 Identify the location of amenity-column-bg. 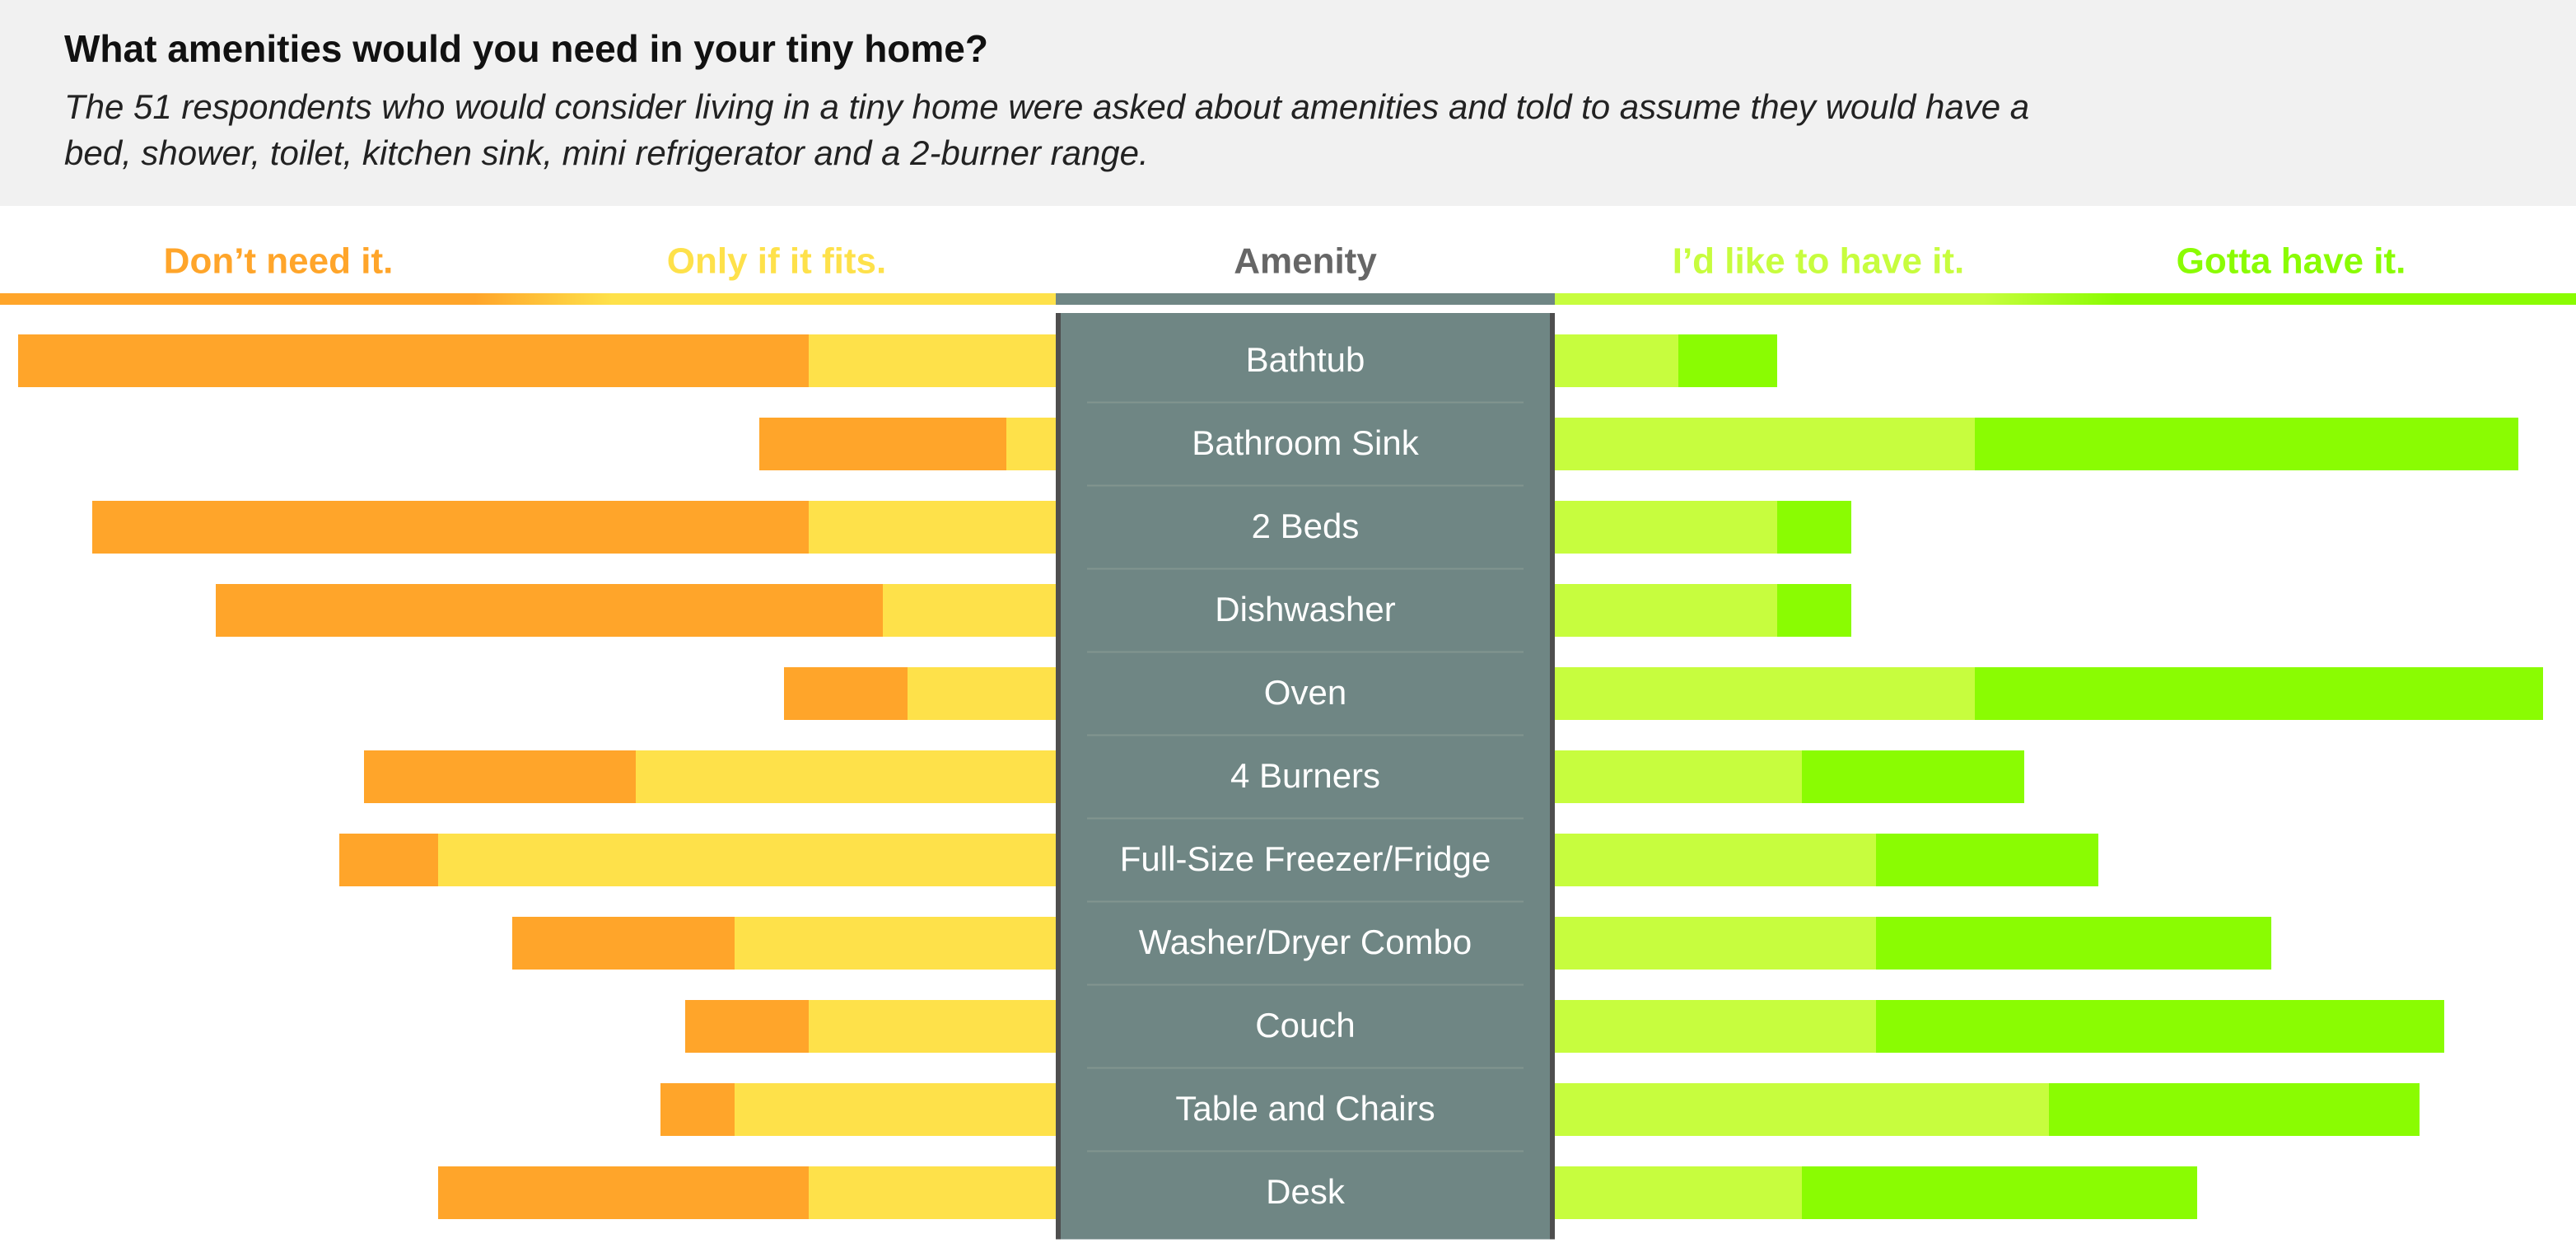
(1305, 776).